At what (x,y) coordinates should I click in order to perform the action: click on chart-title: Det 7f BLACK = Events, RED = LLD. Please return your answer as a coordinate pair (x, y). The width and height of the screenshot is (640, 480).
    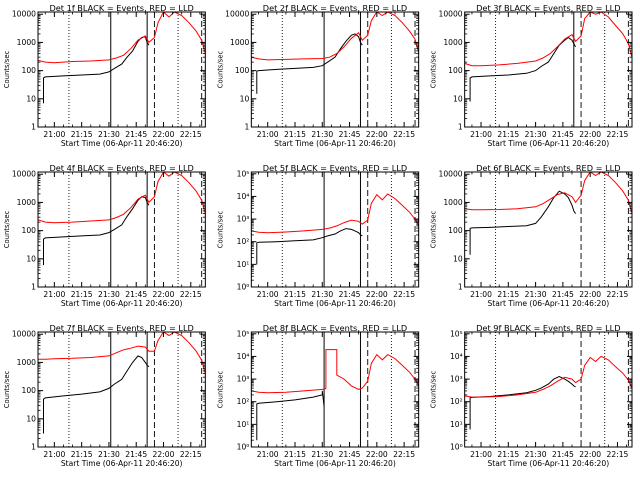
    Looking at the image, I should click on (121, 328).